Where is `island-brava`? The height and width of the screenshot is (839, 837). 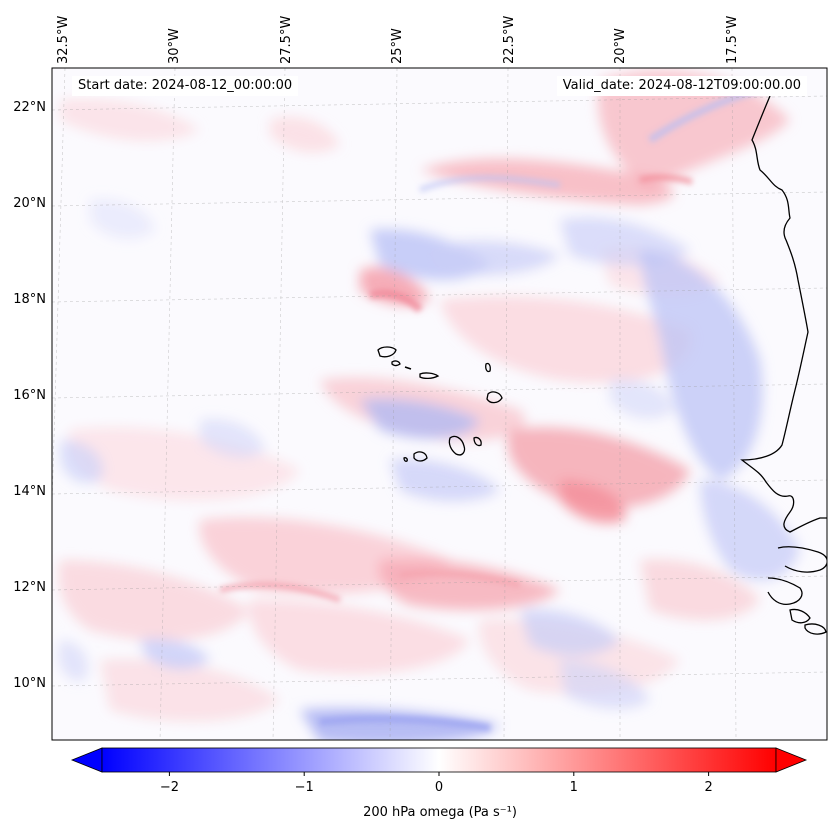 island-brava is located at coordinates (405, 459).